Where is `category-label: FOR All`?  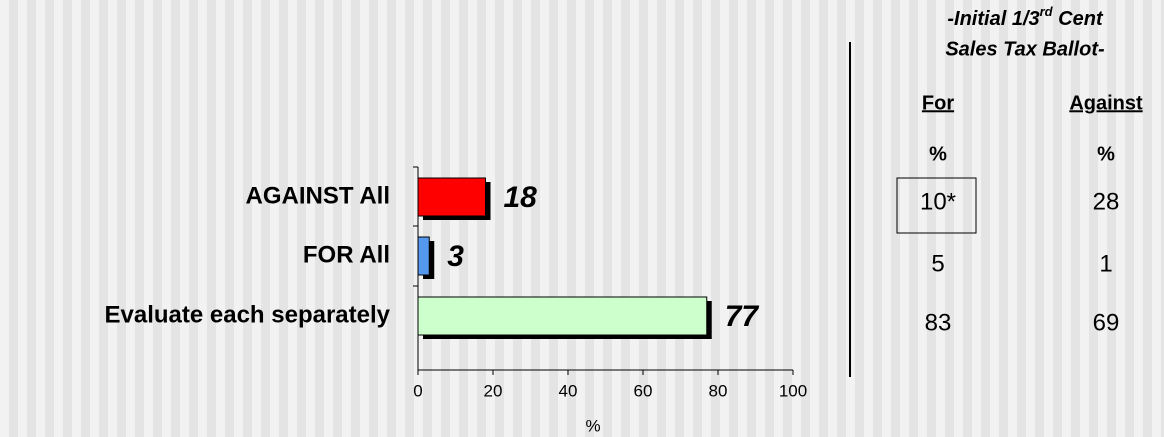 category-label: FOR All is located at coordinates (346, 254).